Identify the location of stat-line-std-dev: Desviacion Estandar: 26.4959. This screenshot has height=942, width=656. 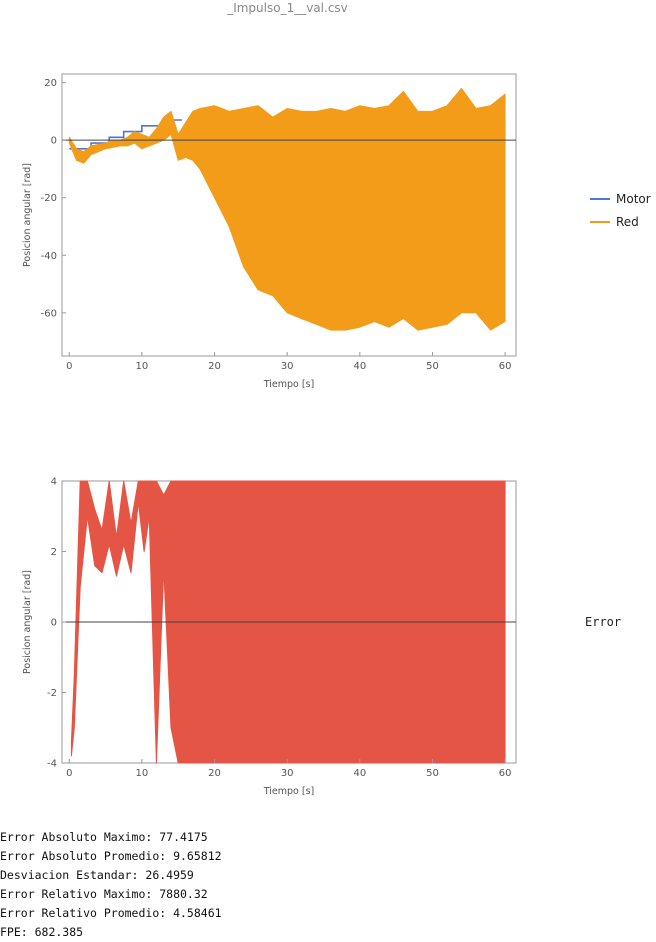
(97, 875).